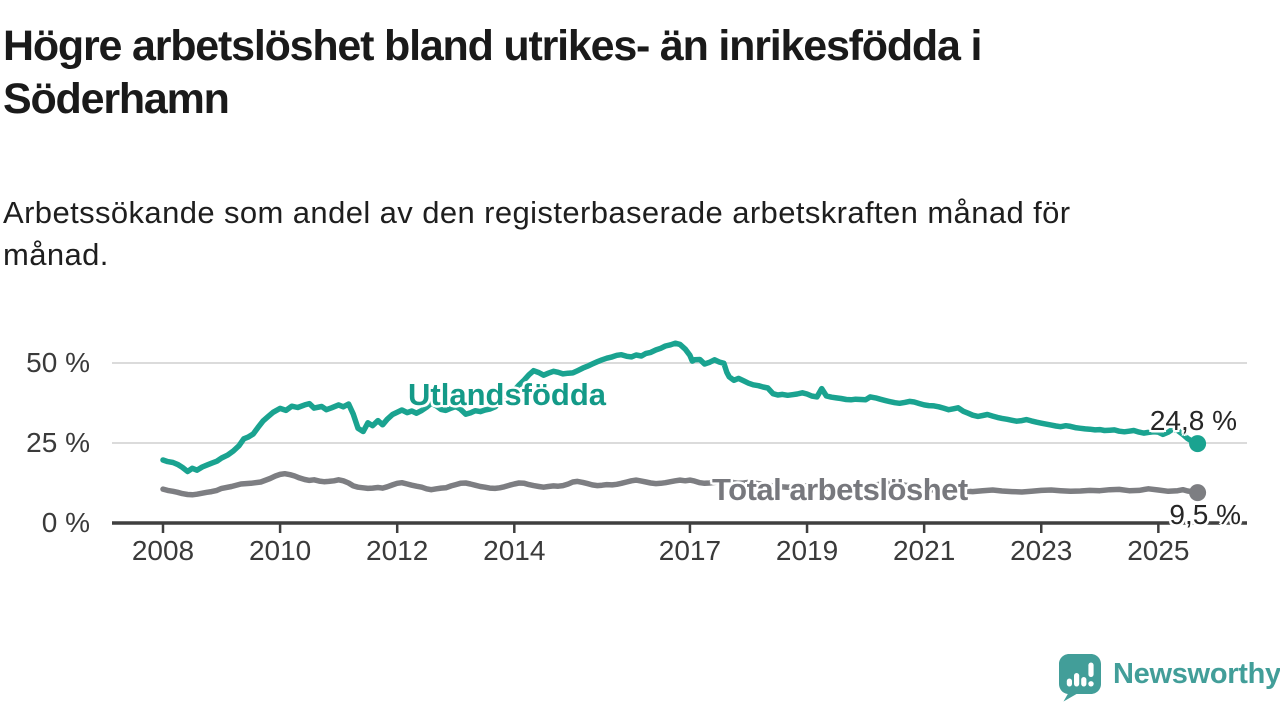 The width and height of the screenshot is (1280, 720). I want to click on y-axis-label-0: 0 %, so click(65, 522).